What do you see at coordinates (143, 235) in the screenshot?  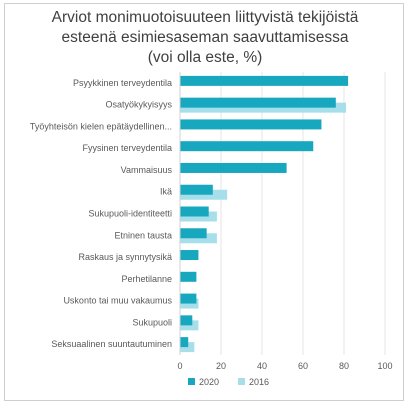 I see `category-label: Etninen tausta` at bounding box center [143, 235].